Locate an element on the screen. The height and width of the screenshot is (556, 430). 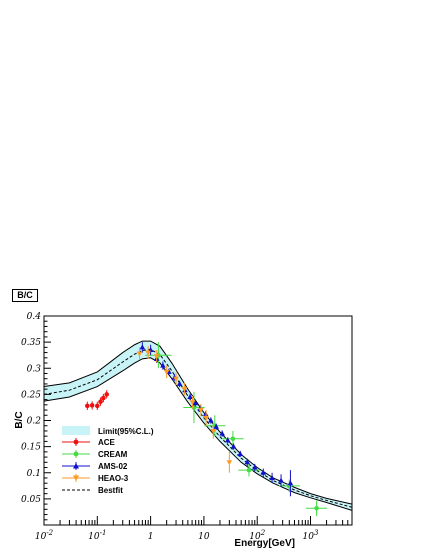
x-axis-title: Energy[GeV] is located at coordinates (264, 543).